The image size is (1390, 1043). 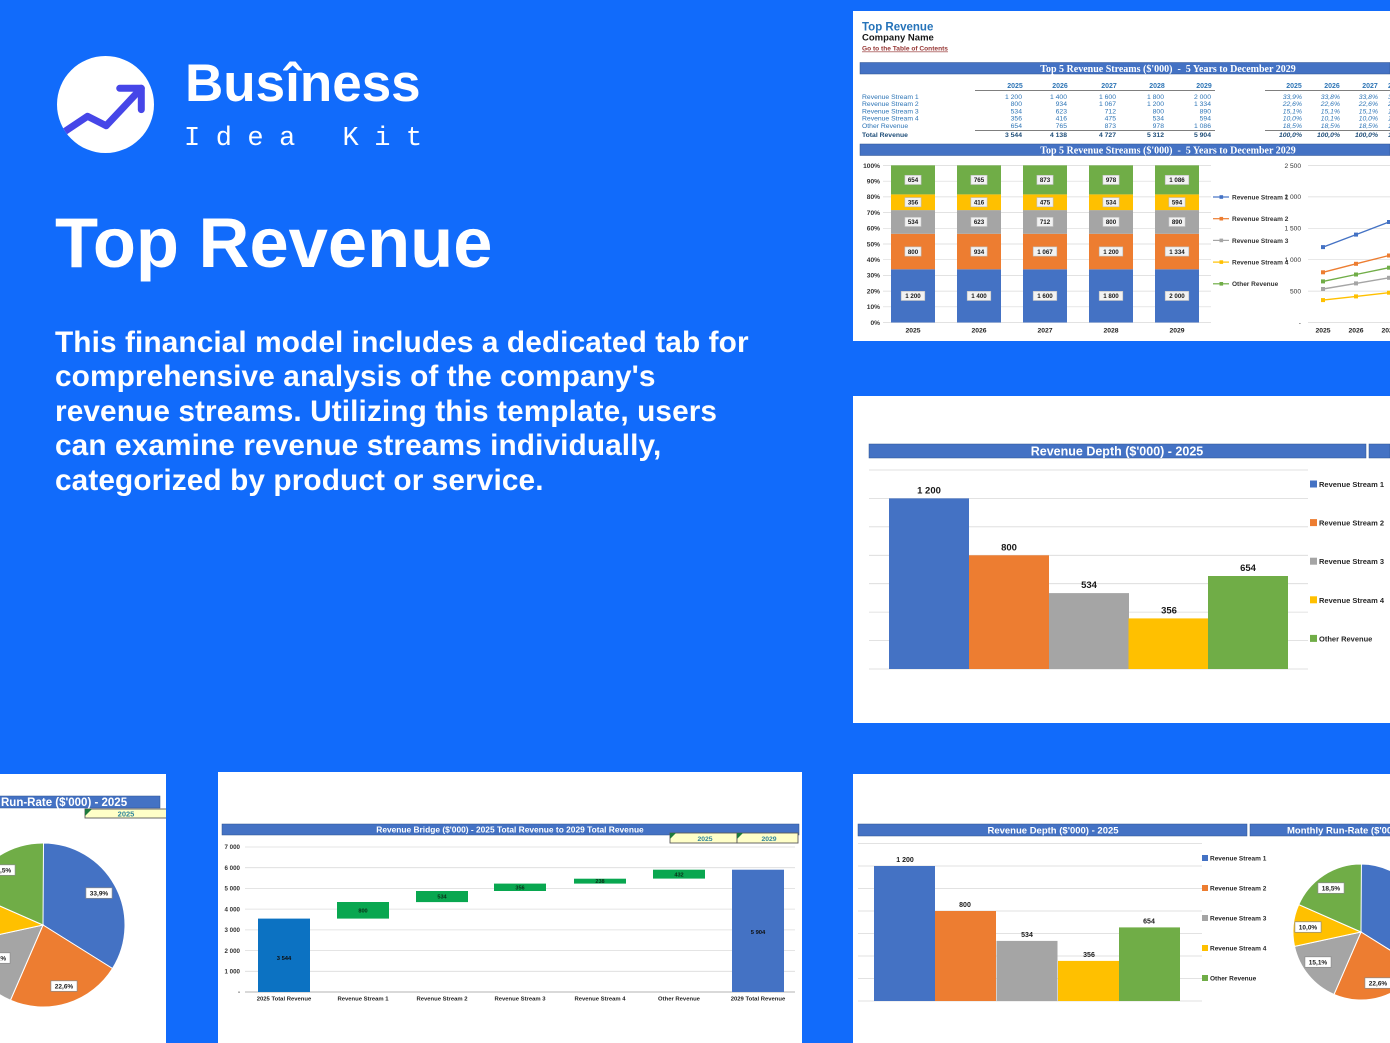 What do you see at coordinates (873, 260) in the screenshot?
I see `svg-text: 40%` at bounding box center [873, 260].